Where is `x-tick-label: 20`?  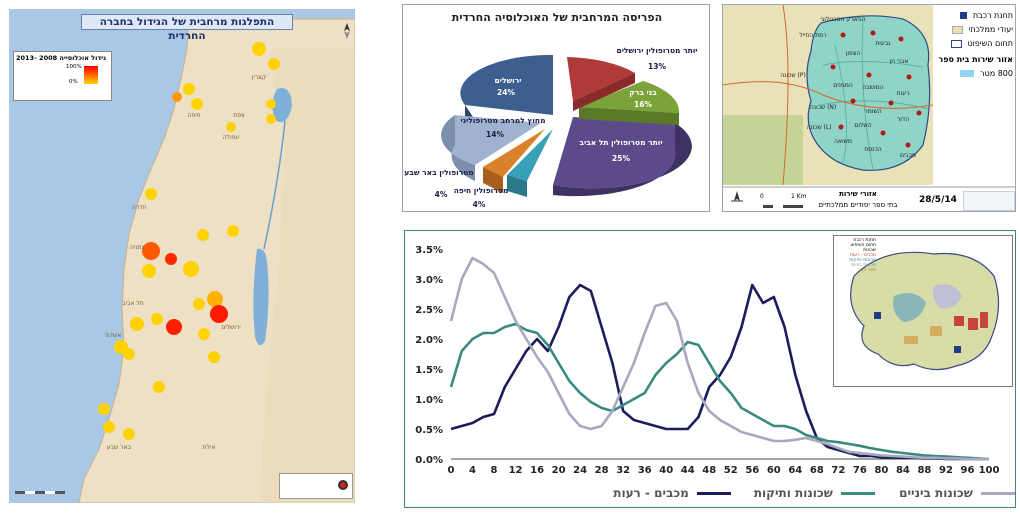 x-tick-label: 20 is located at coordinates (559, 470).